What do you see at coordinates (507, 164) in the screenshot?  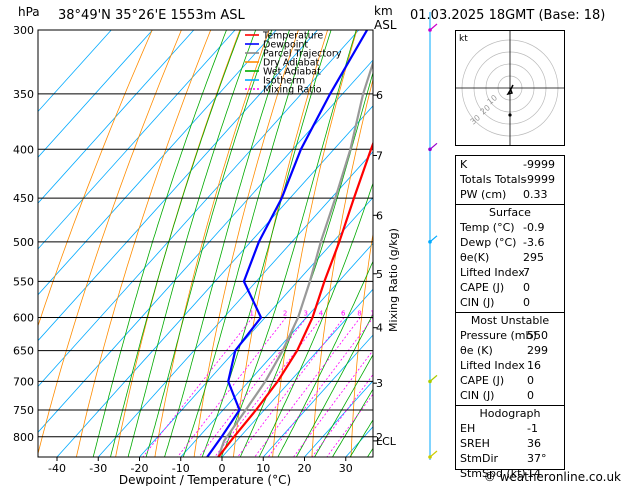 I see `index-row-k: K -9999` at bounding box center [507, 164].